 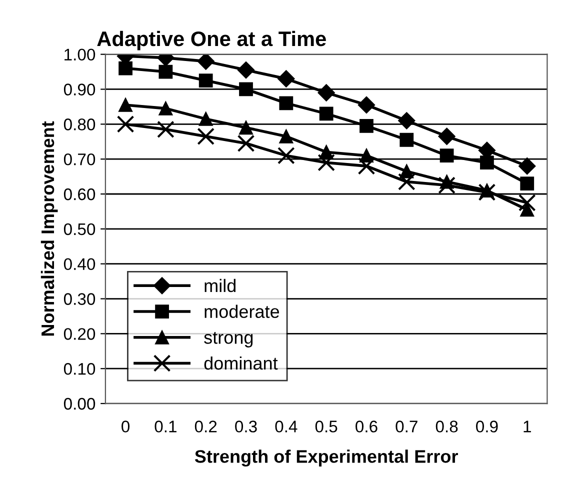 What do you see at coordinates (326, 426) in the screenshot?
I see `x-tick-label: 0.5` at bounding box center [326, 426].